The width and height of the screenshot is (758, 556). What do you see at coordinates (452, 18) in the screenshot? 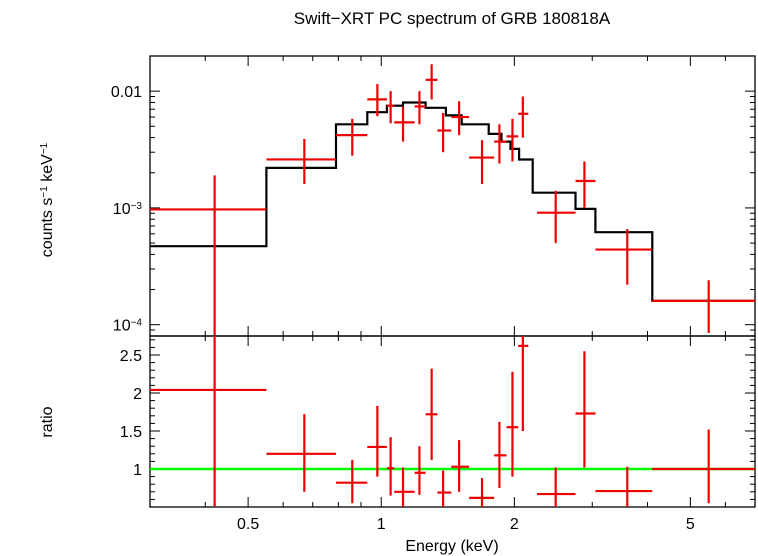
I see `chart-title: Swift−XRT PC spectrum of GRB 180818A` at bounding box center [452, 18].